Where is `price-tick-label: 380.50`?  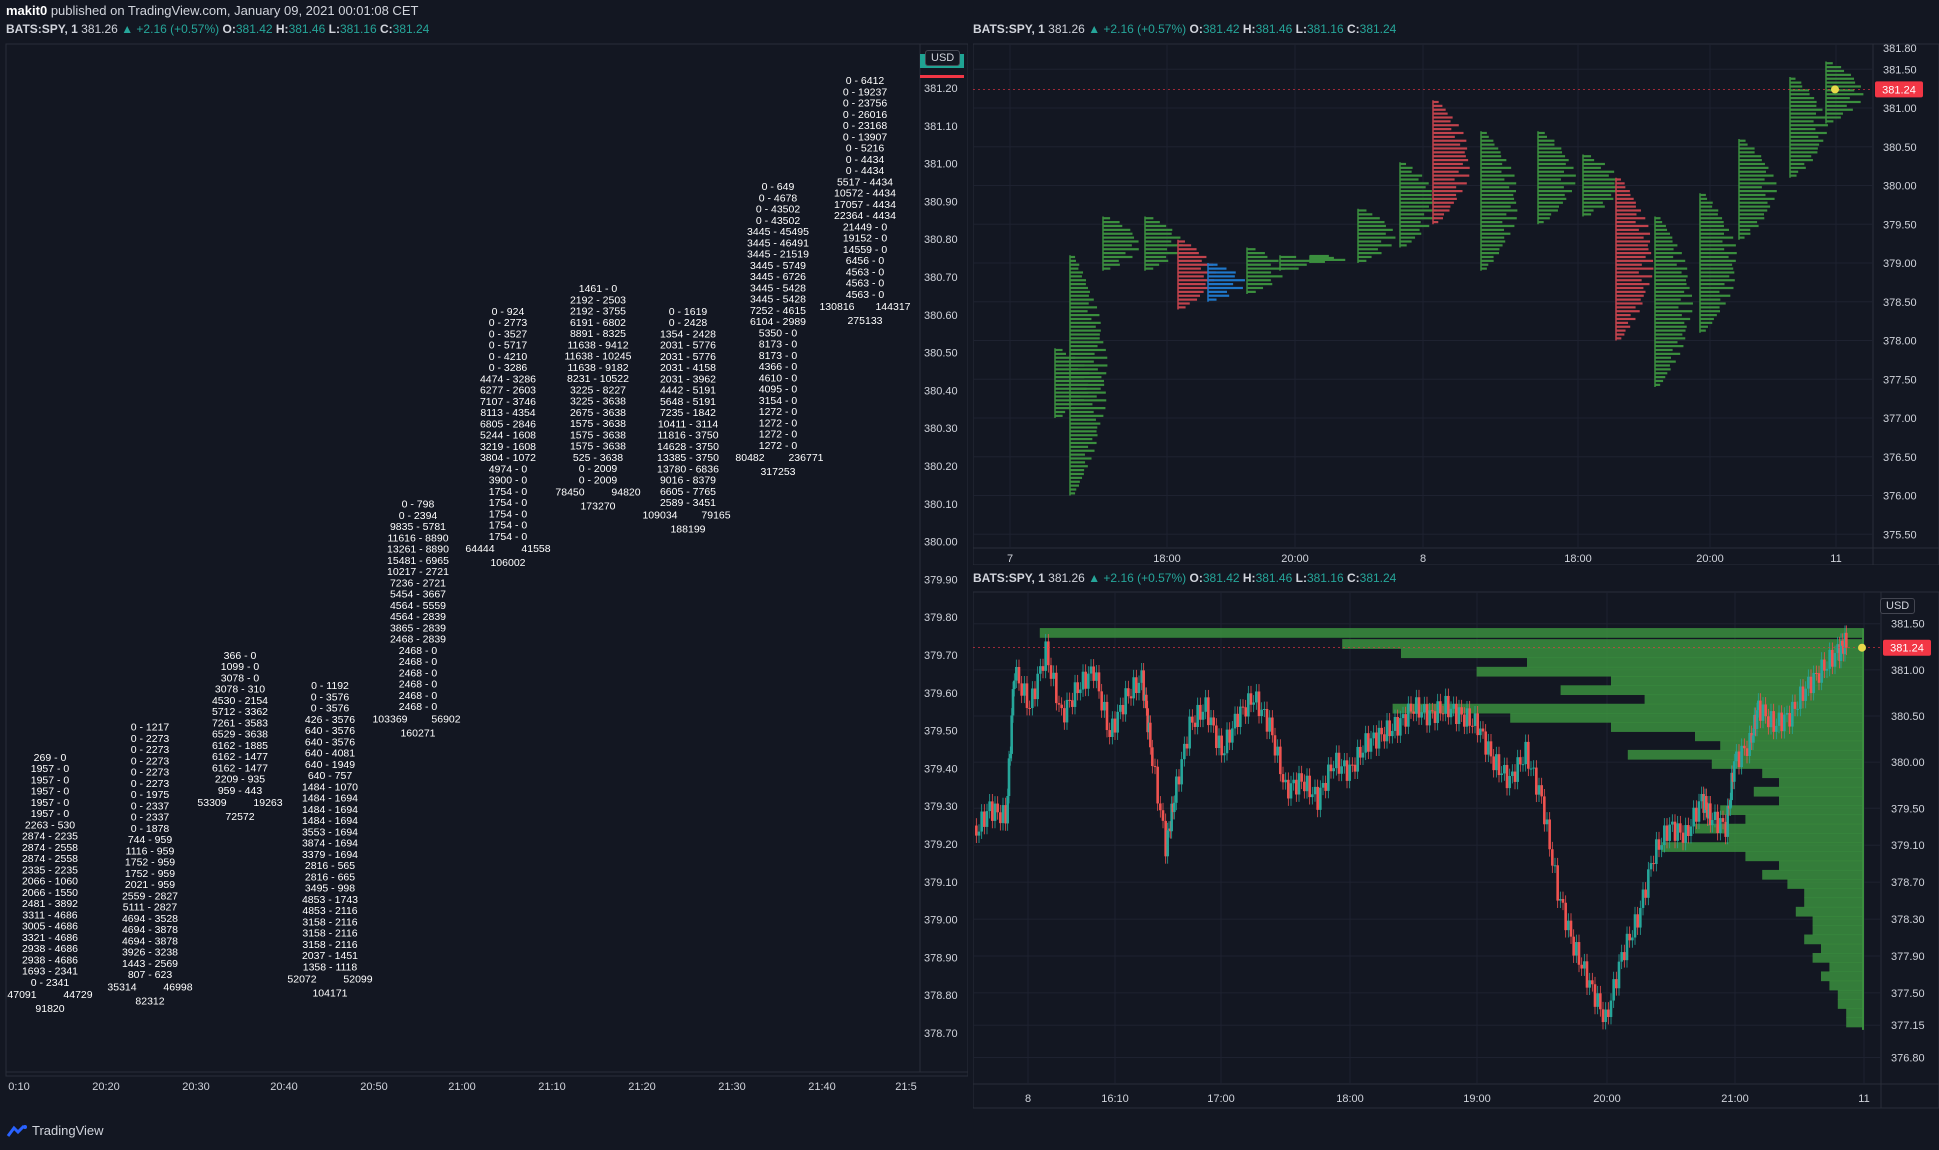 price-tick-label: 380.50 is located at coordinates (1908, 717).